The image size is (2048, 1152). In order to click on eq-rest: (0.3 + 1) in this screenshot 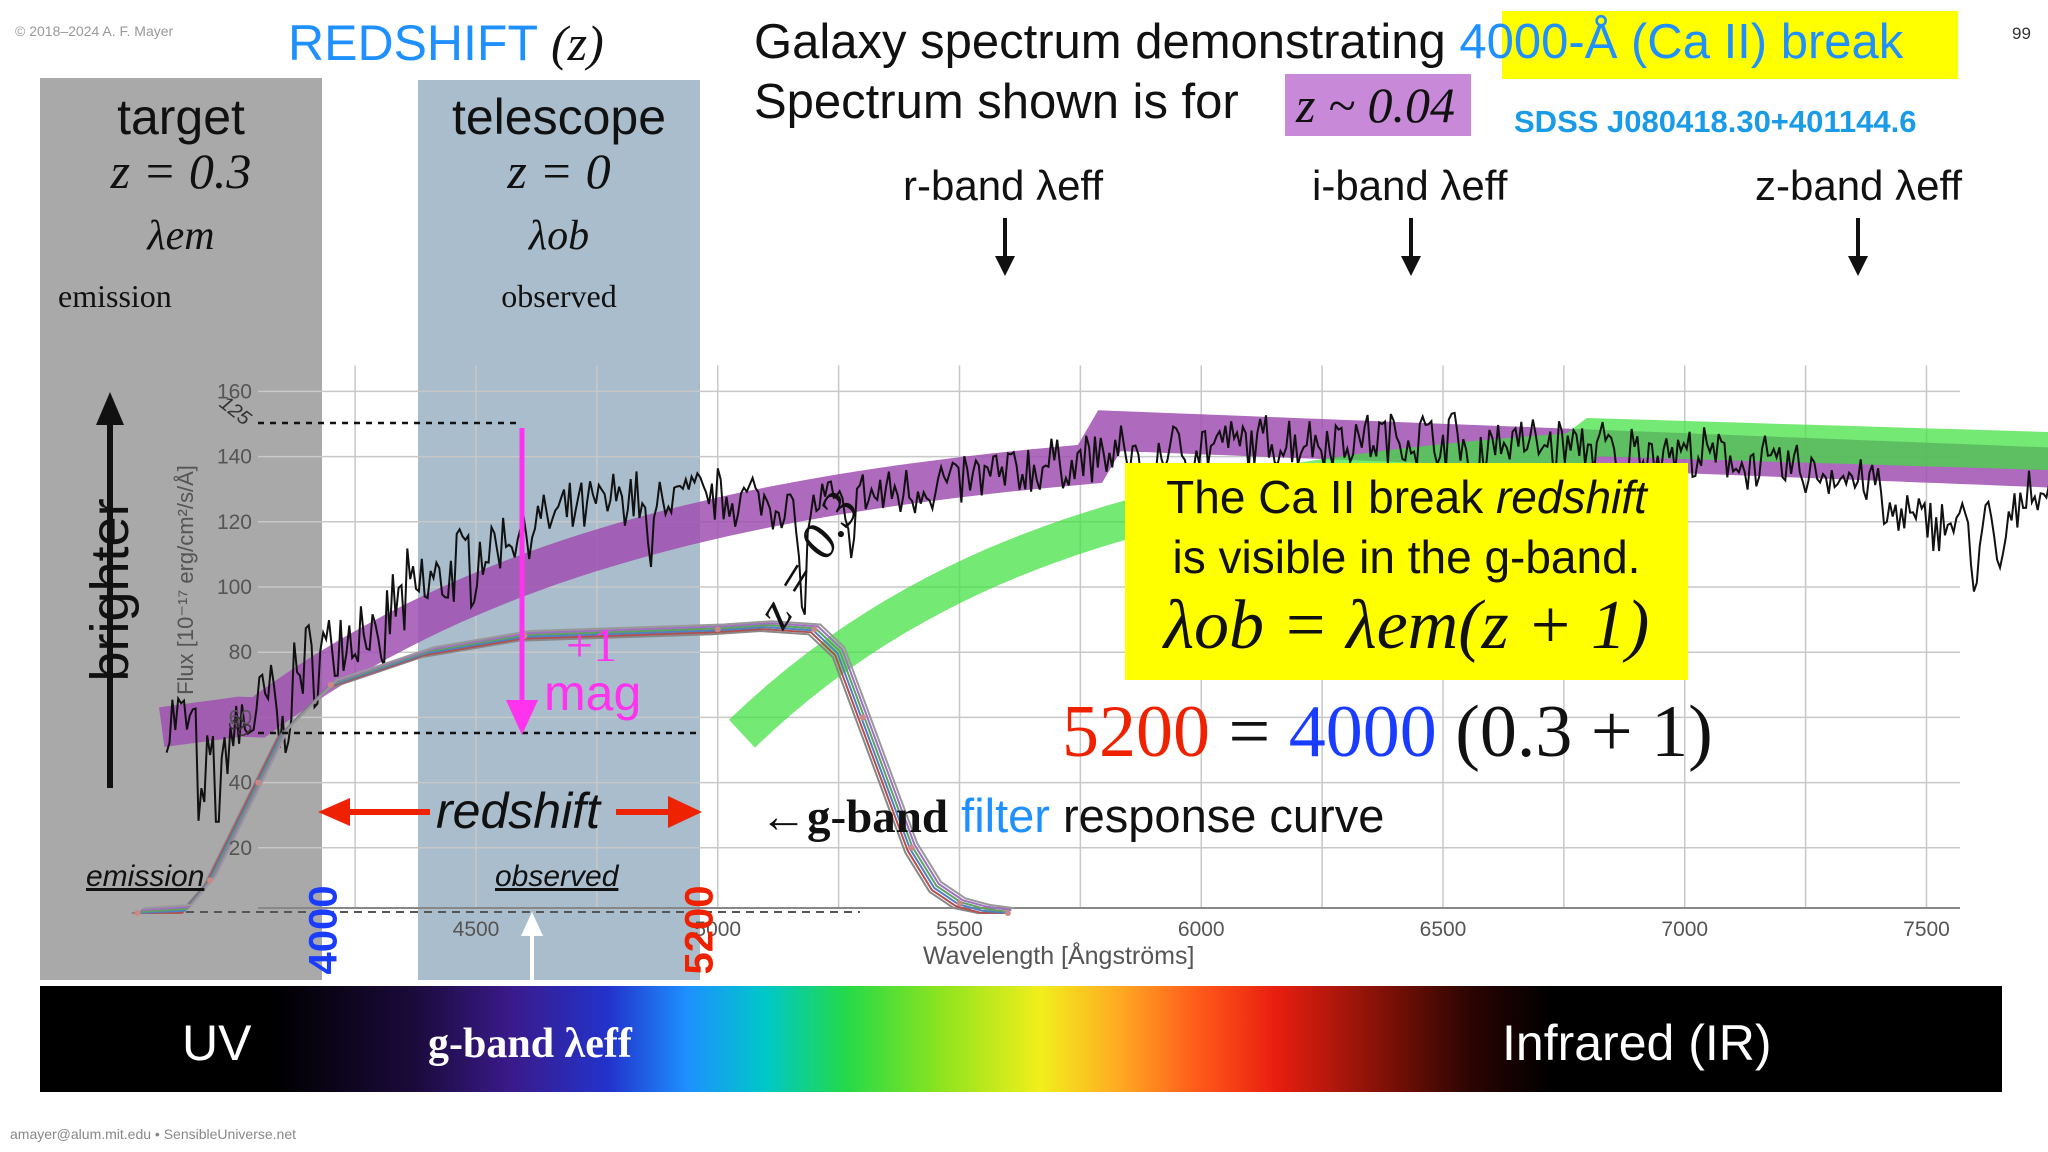, I will do `click(1584, 732)`.